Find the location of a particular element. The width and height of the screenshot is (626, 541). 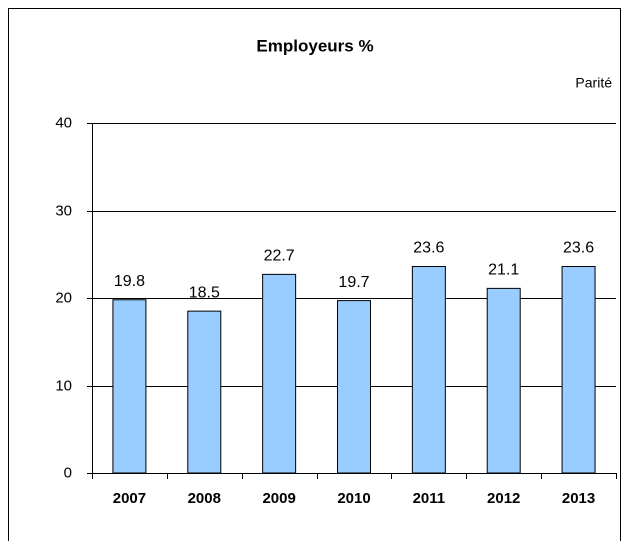

y-tick-label: 0 is located at coordinates (68, 472).